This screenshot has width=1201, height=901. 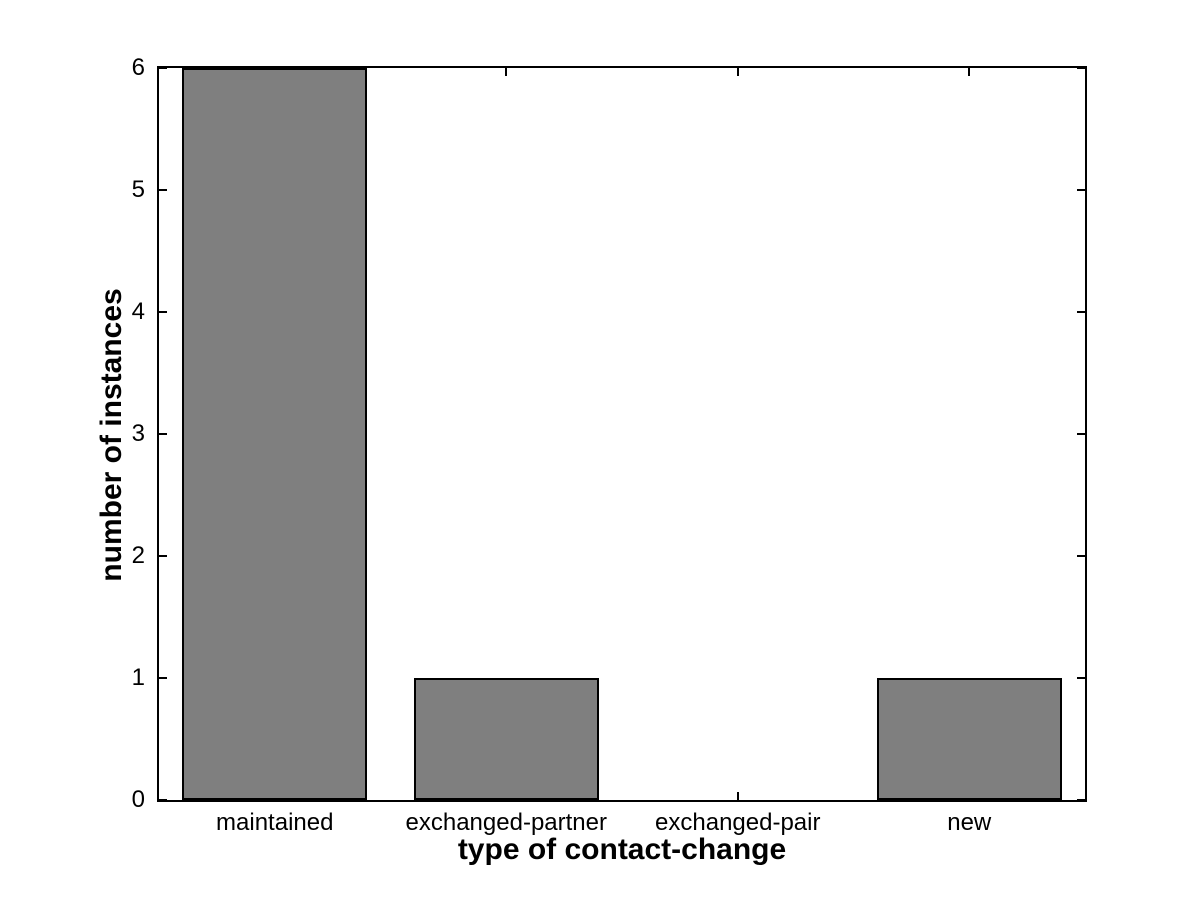 I want to click on y-tick-label: 0, so click(x=138, y=799).